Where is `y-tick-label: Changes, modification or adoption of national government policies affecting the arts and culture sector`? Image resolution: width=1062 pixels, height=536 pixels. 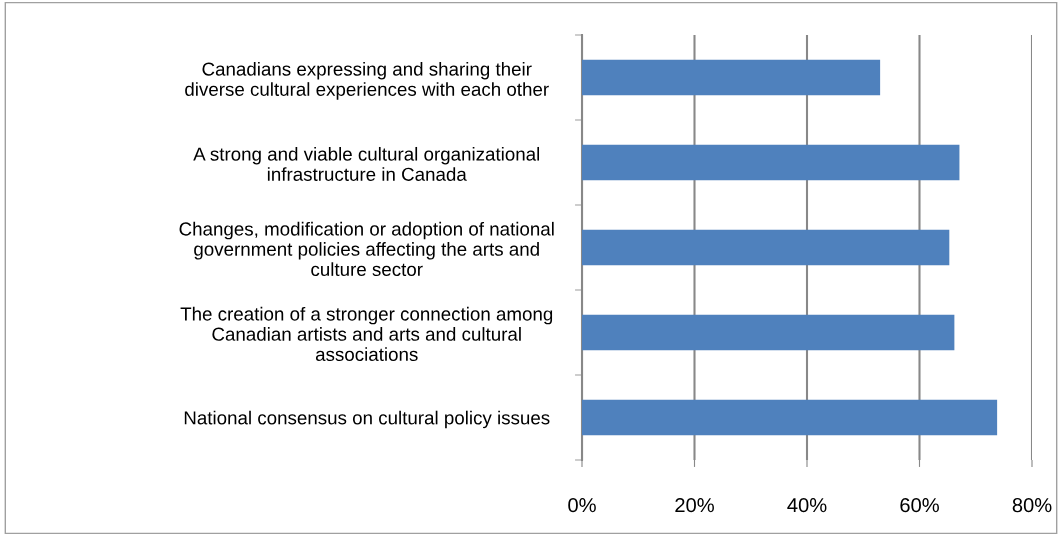 y-tick-label: Changes, modification or adoption of national government policies affecting the arts and culture sector is located at coordinates (366, 249).